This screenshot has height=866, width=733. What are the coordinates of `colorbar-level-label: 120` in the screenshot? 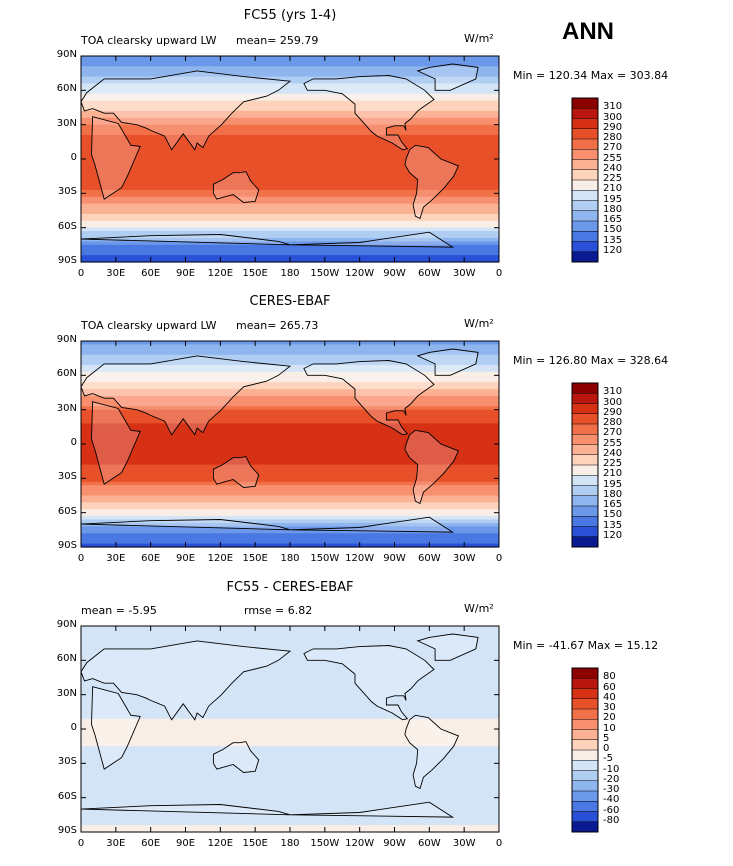 It's located at (613, 250).